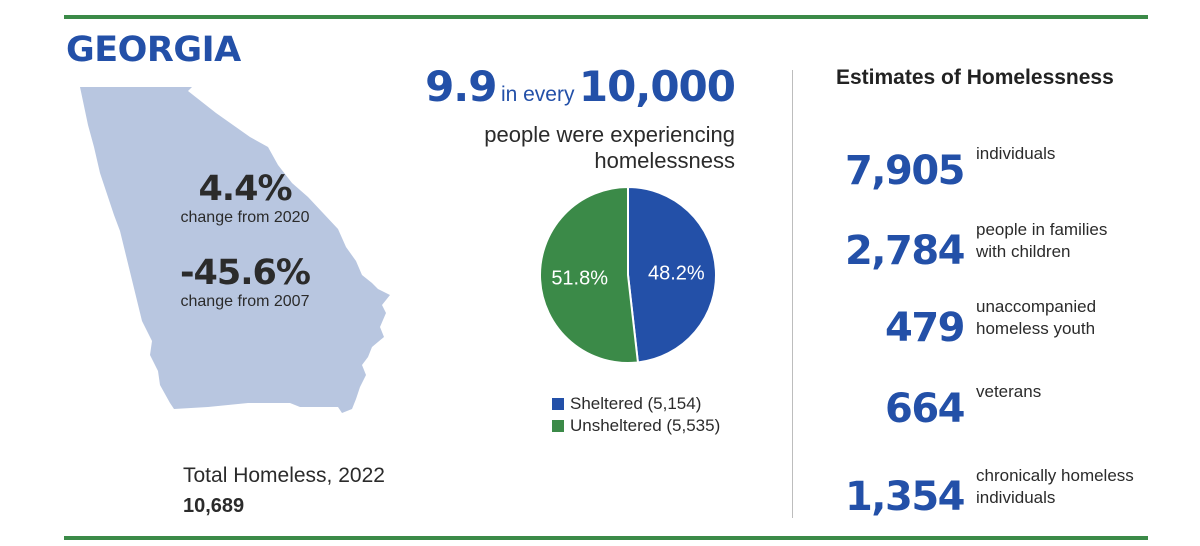 This screenshot has width=1200, height=546. I want to click on change-2007-label: change from 2007, so click(245, 301).